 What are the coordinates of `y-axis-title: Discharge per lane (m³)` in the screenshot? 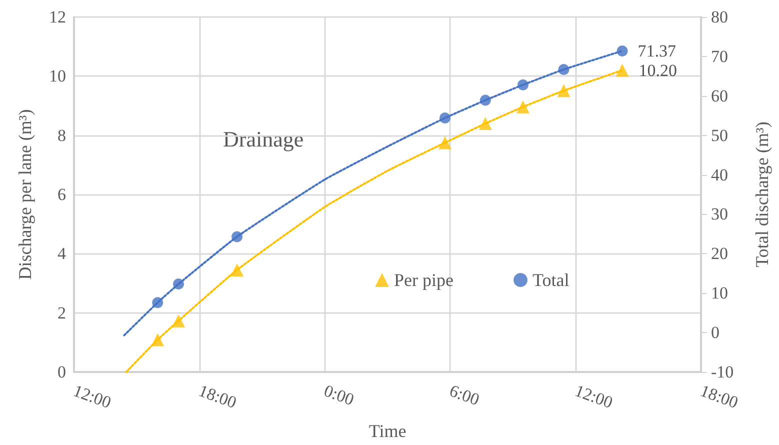 It's located at (25, 194).